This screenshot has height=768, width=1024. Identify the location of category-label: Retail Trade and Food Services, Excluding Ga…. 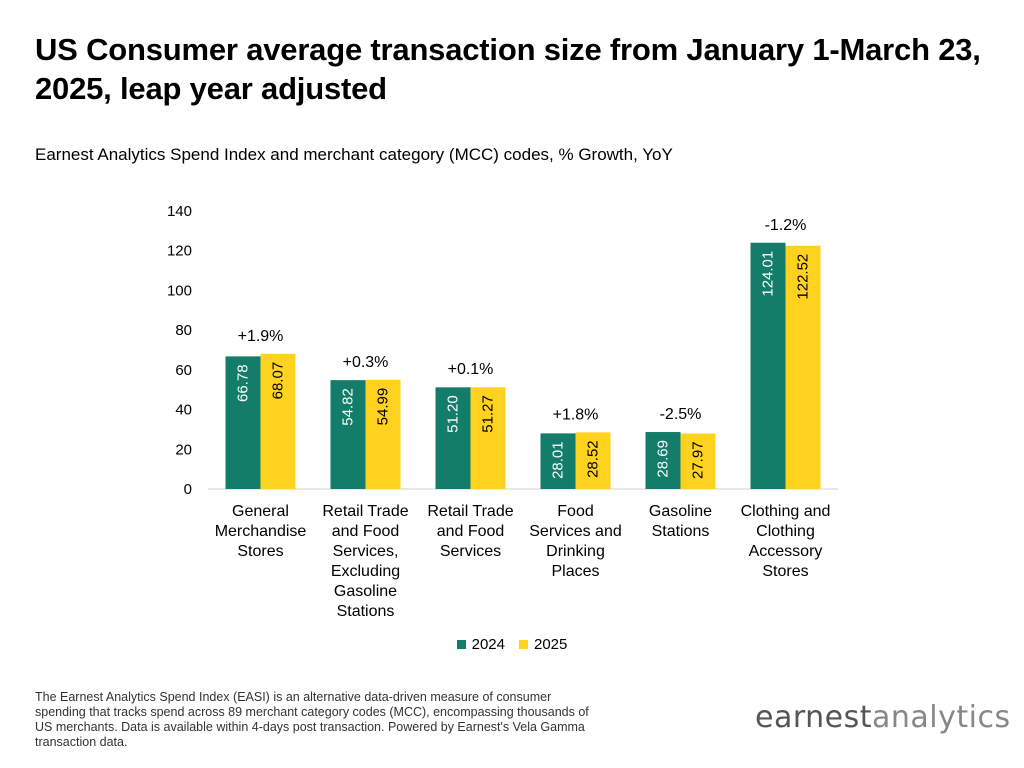
(365, 561).